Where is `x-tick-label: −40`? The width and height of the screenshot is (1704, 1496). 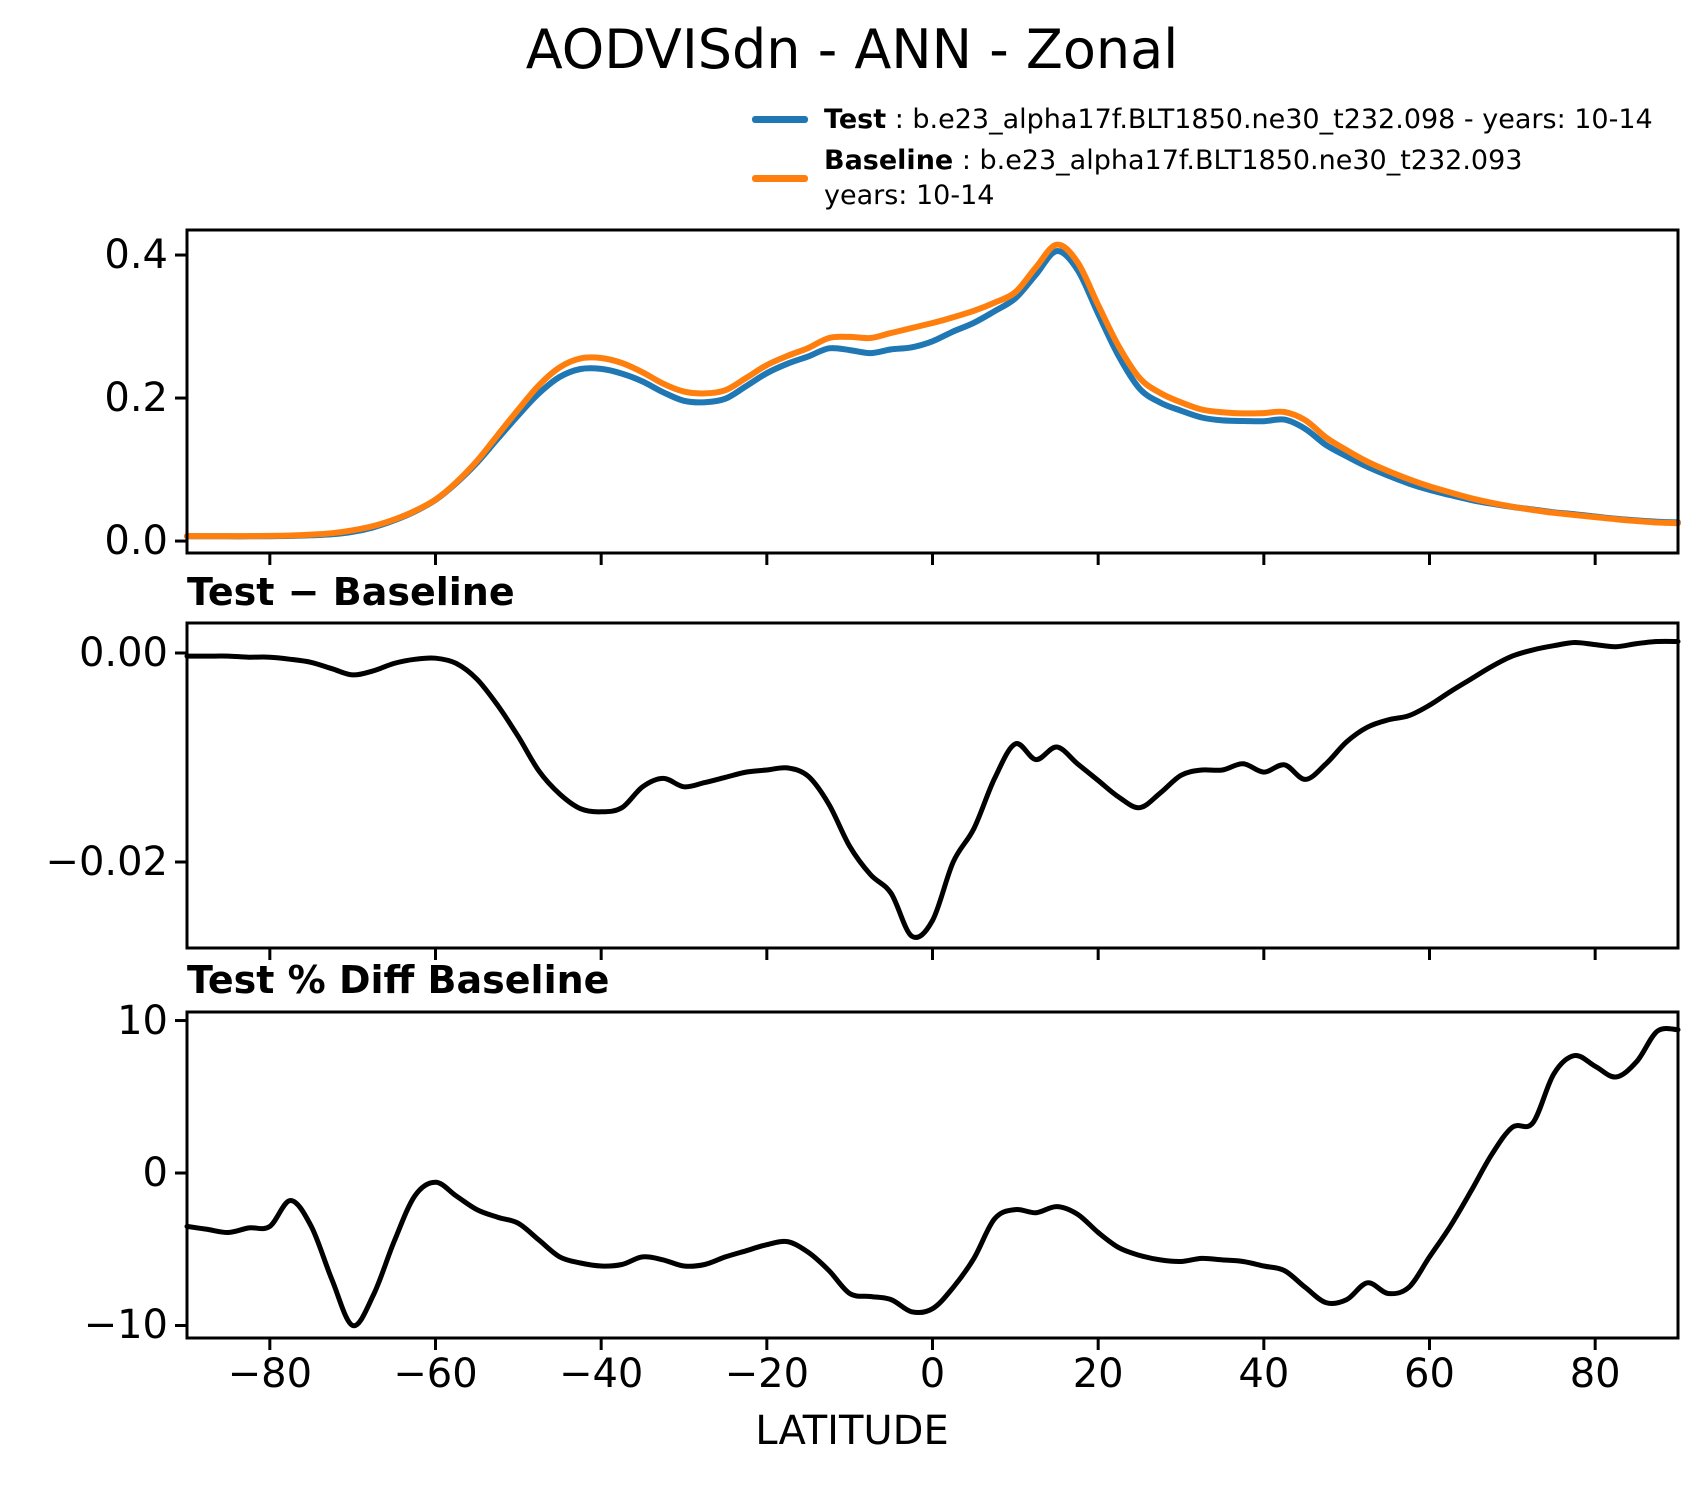 x-tick-label: −40 is located at coordinates (601, 1374).